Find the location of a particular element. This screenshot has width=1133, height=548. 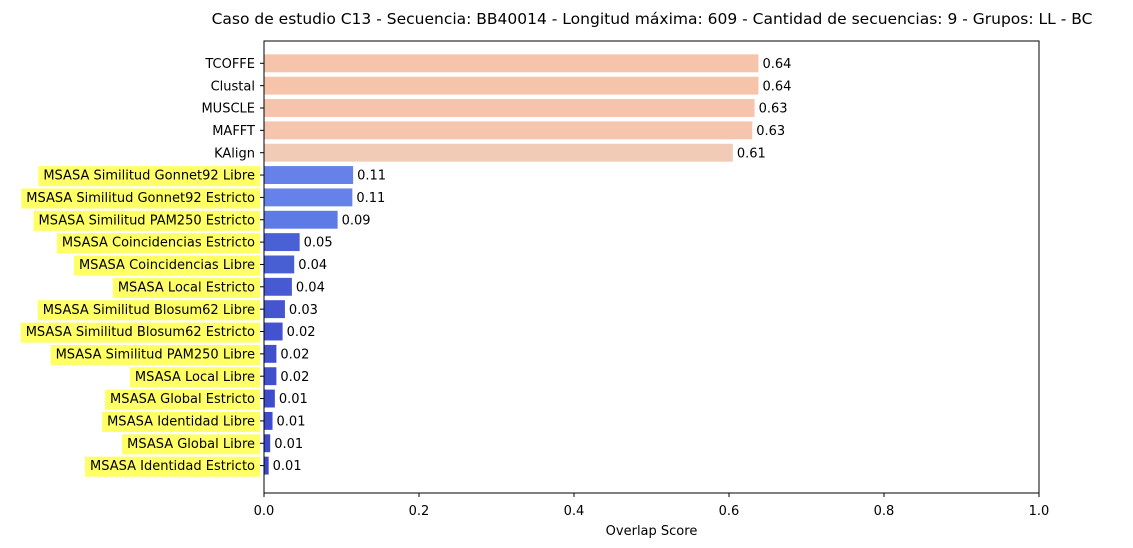

y-tick-label: MSASA Global Libre is located at coordinates (191, 444).